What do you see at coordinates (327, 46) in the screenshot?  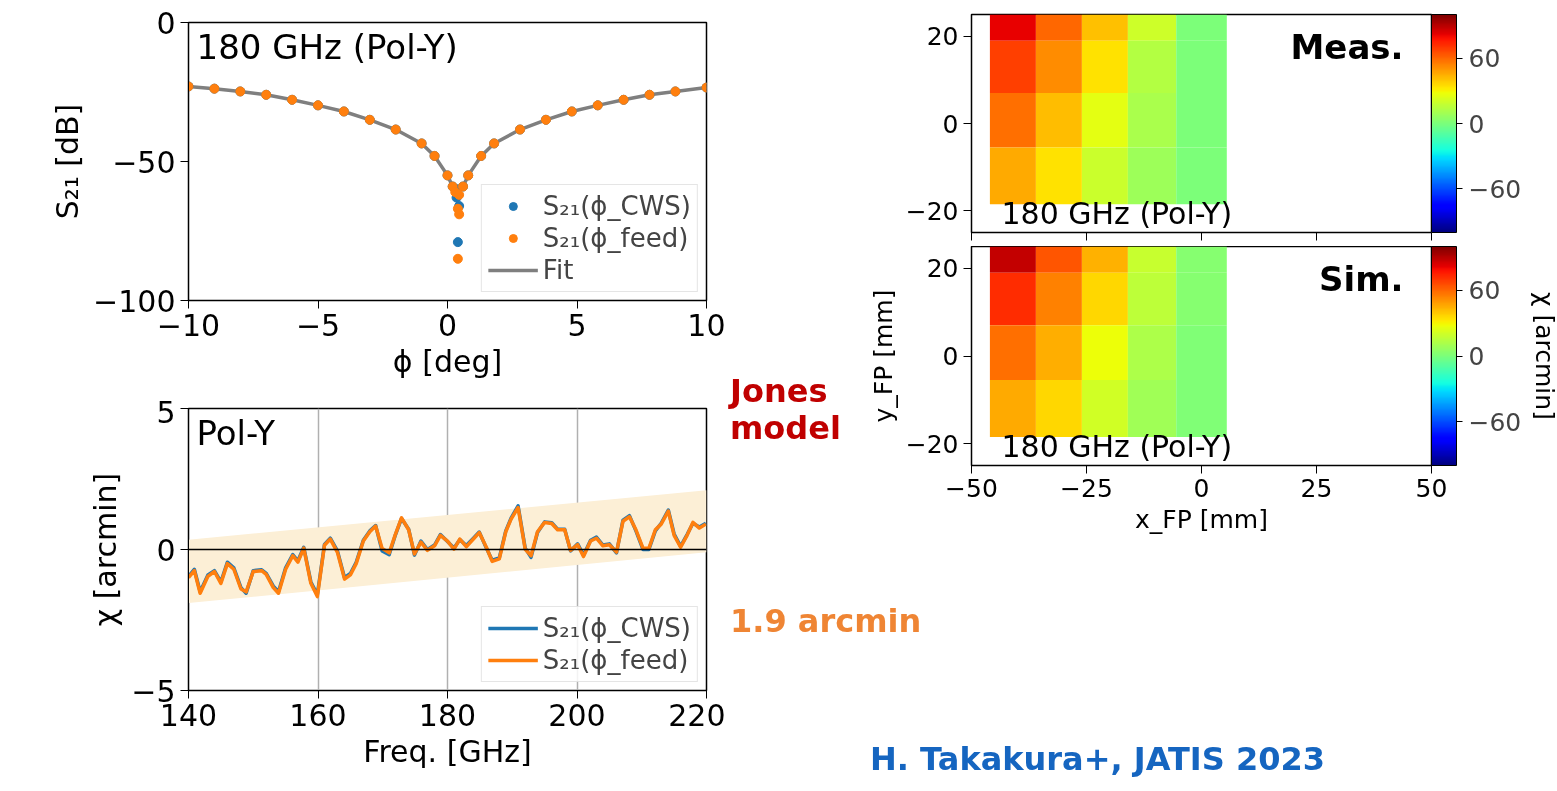 I see `chart-title: 180 GHz (Pol-Y)` at bounding box center [327, 46].